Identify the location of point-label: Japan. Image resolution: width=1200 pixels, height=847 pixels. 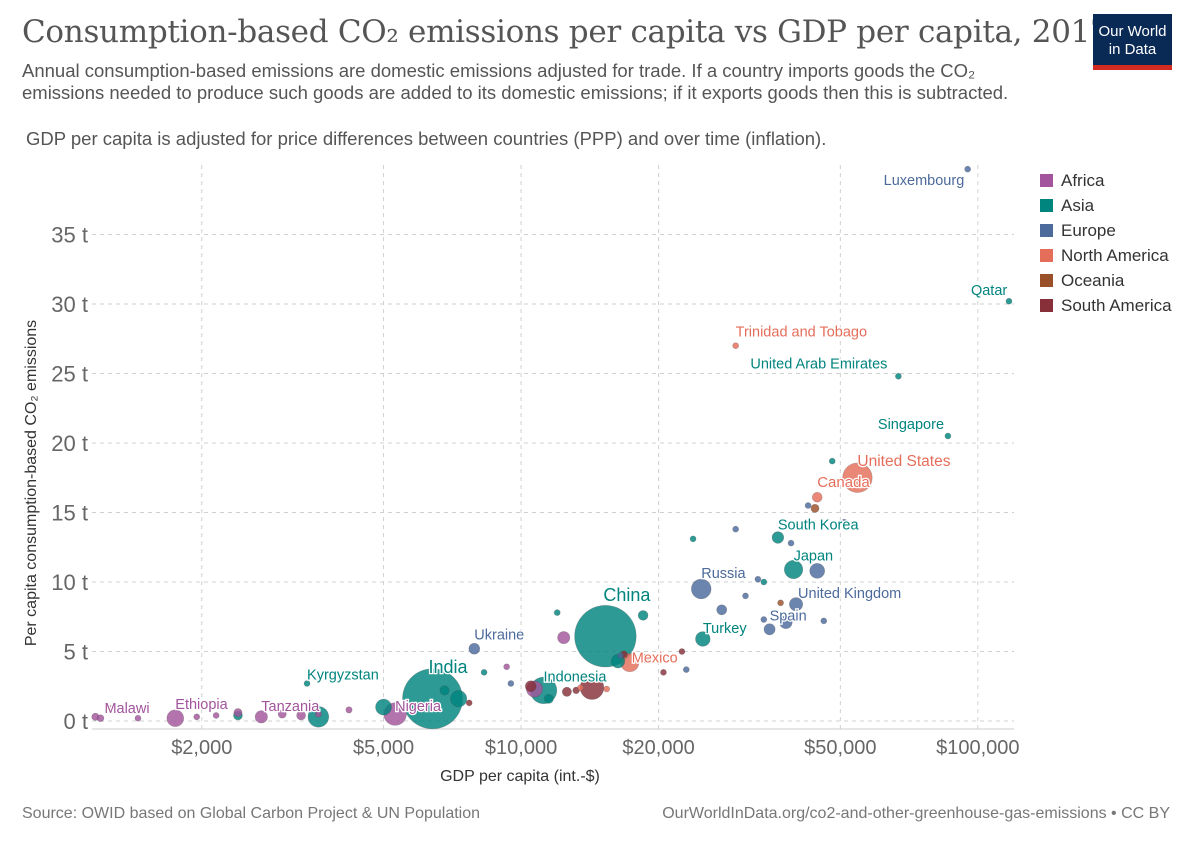
(814, 556).